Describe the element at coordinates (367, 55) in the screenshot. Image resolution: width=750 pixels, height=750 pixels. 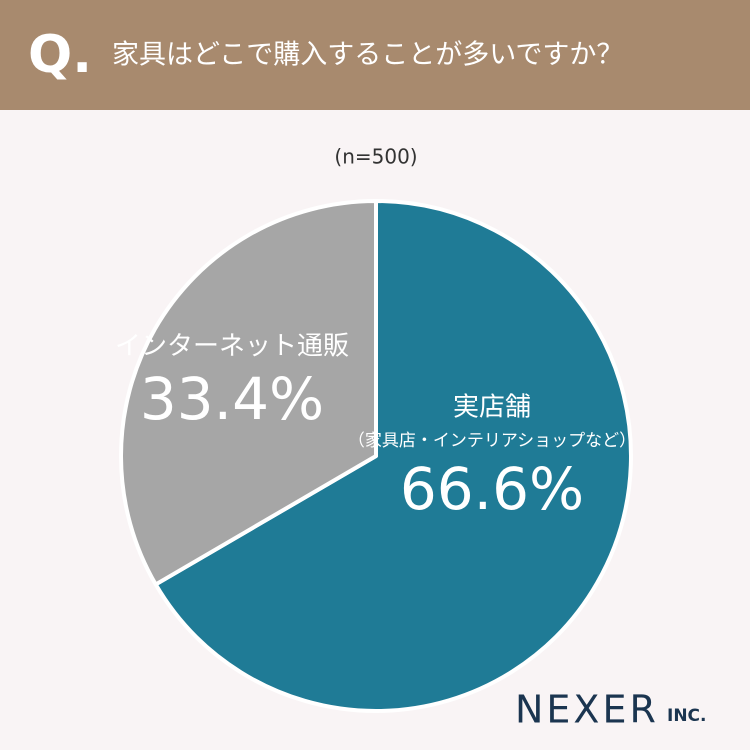
I see `question-text: 家具はどこで購入することが多いですか？` at that location.